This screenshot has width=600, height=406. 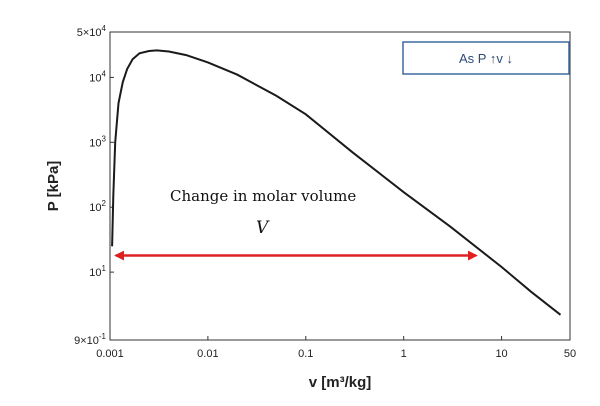 I want to click on x-tick-label: 0.001, so click(x=110, y=354).